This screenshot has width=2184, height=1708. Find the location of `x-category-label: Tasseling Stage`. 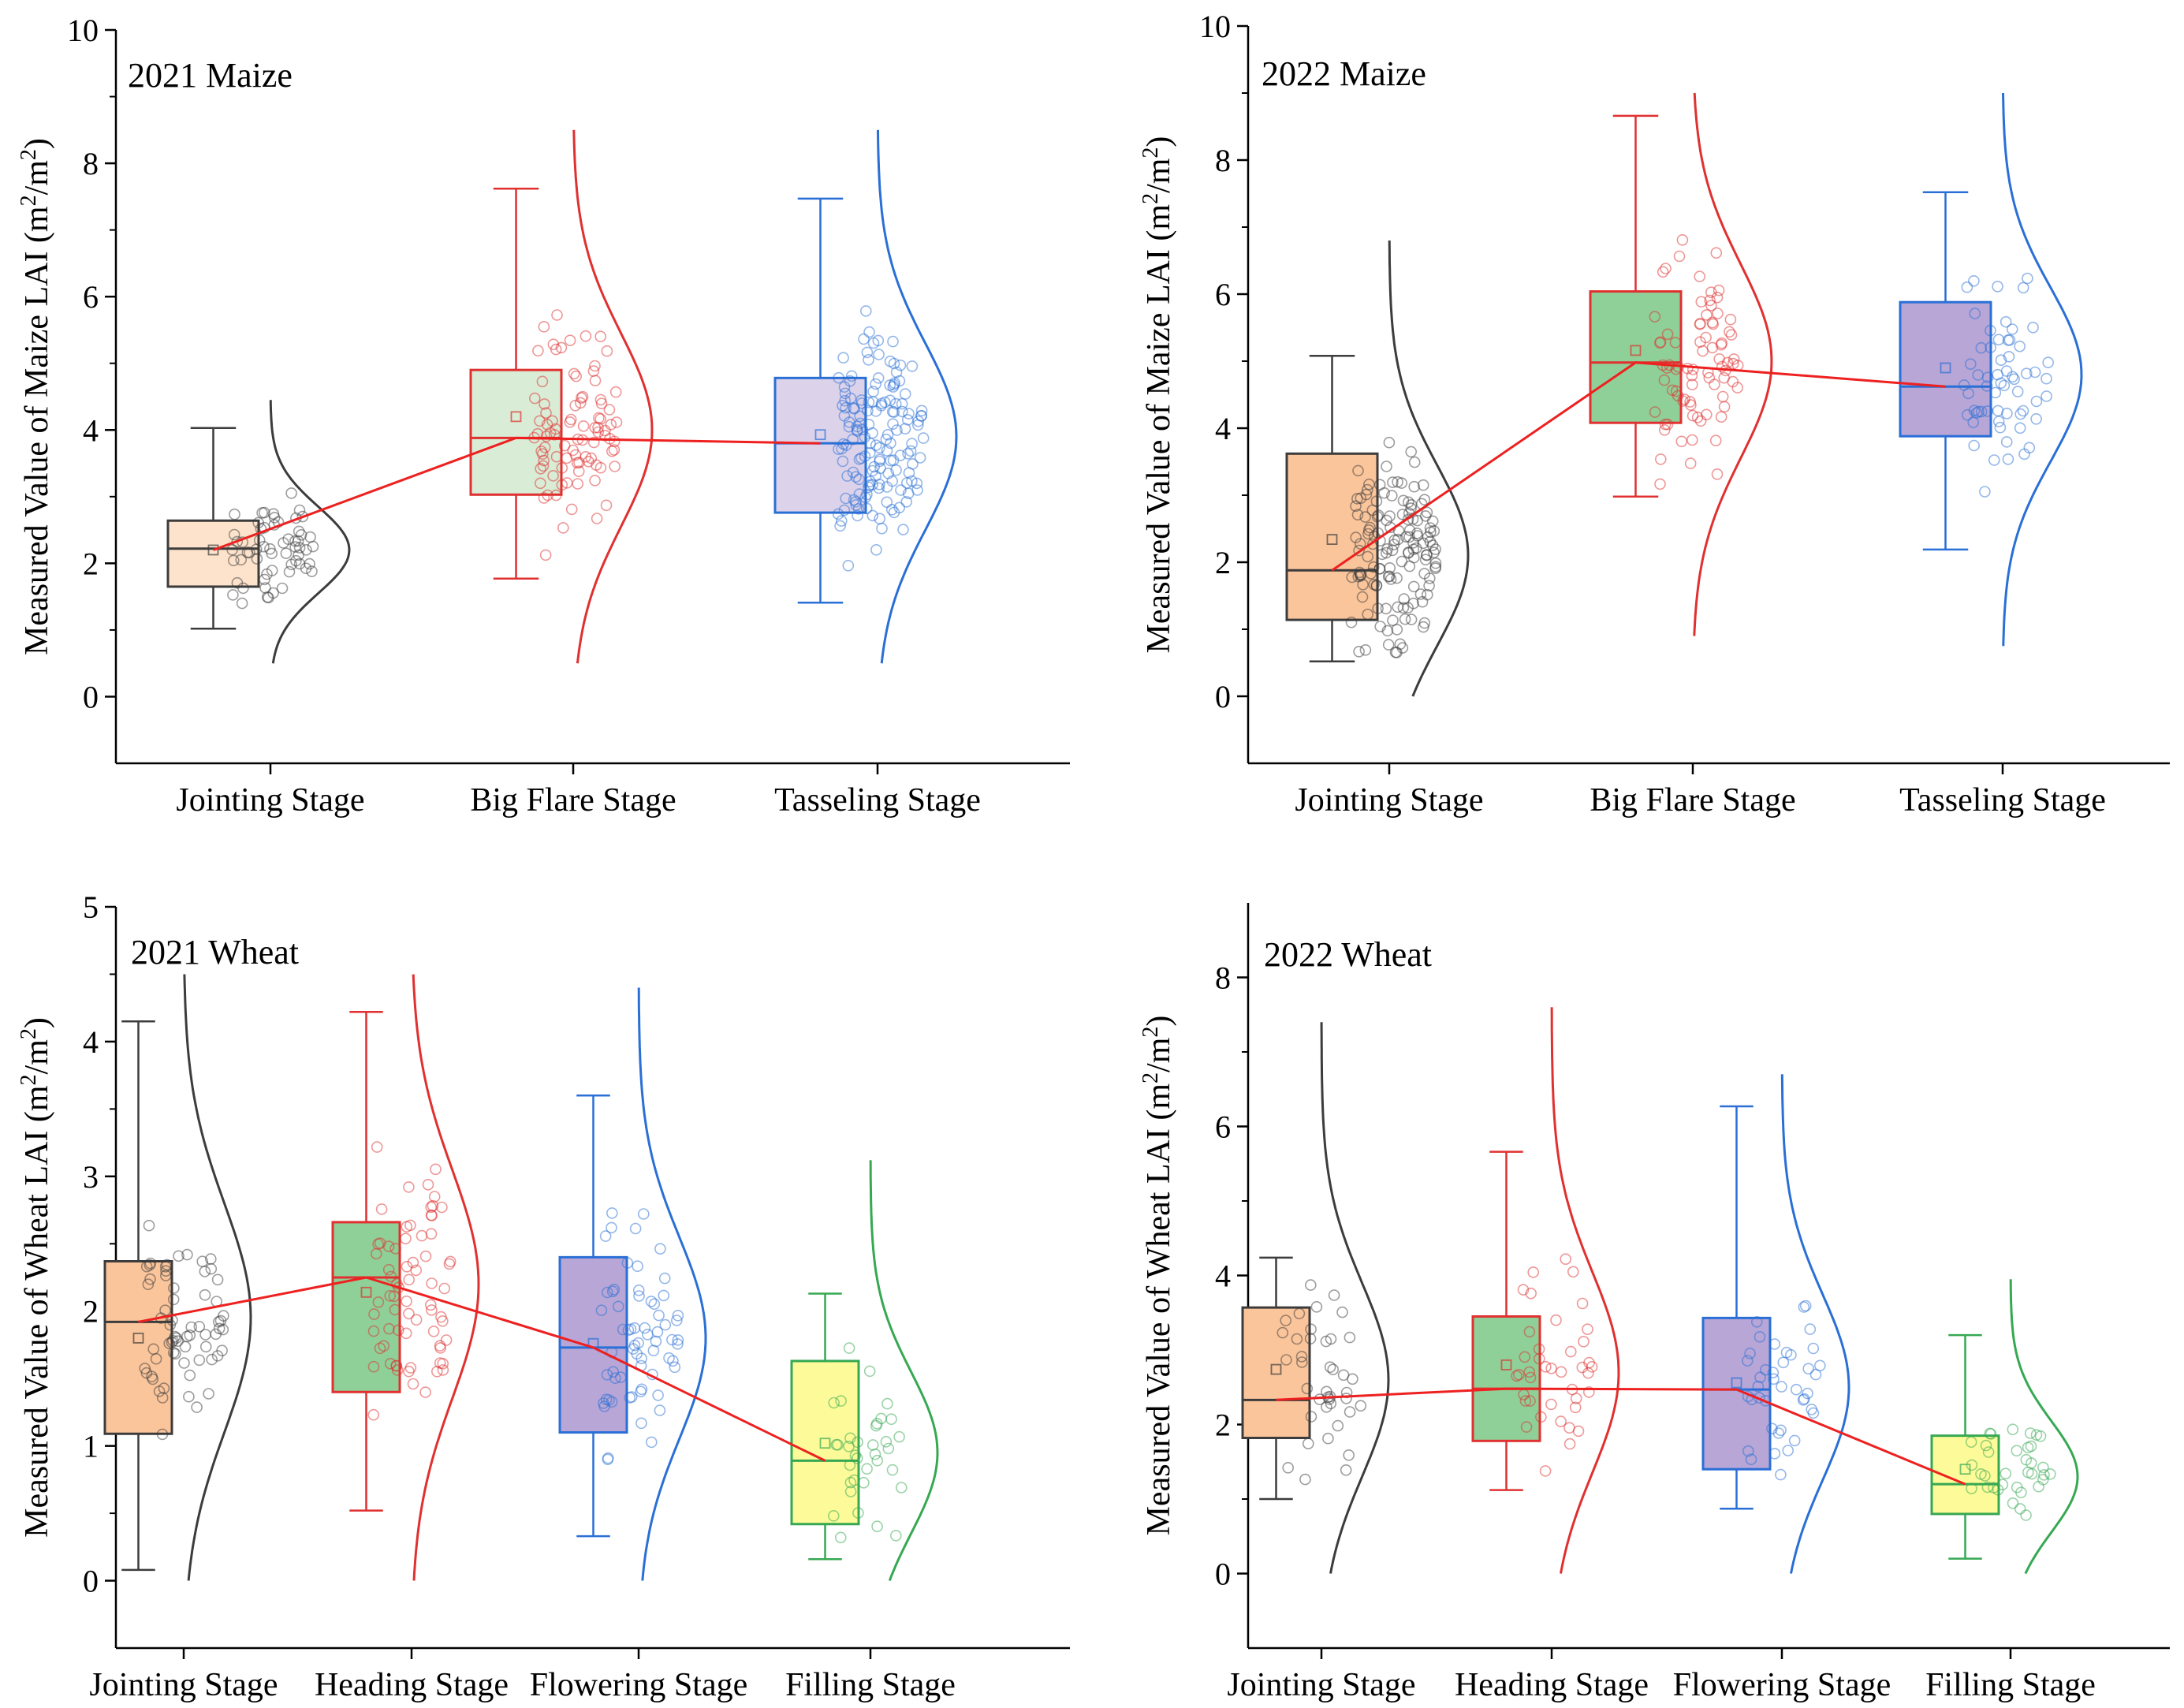

x-category-label: Tasseling Stage is located at coordinates (877, 800).